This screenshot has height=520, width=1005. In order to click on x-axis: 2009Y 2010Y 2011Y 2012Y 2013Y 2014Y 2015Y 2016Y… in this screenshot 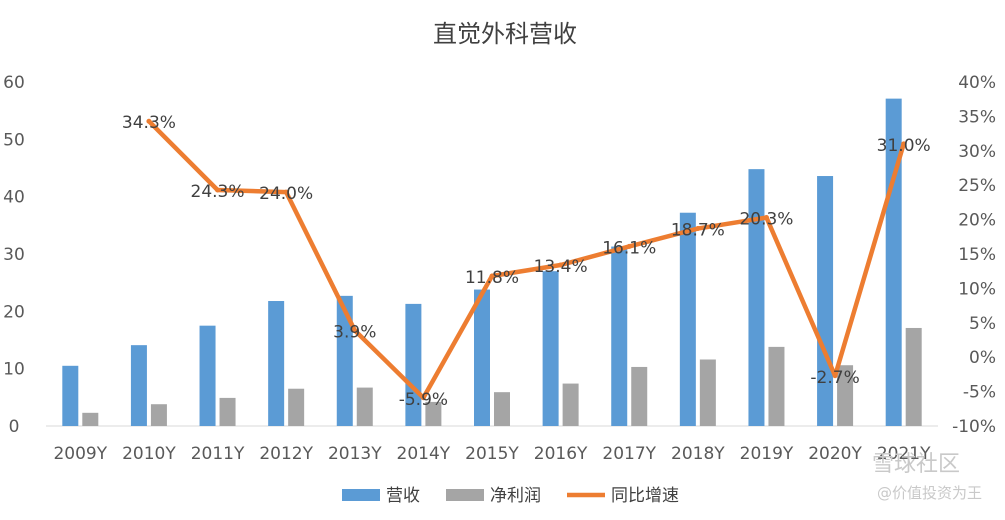, I will do `click(492, 454)`.